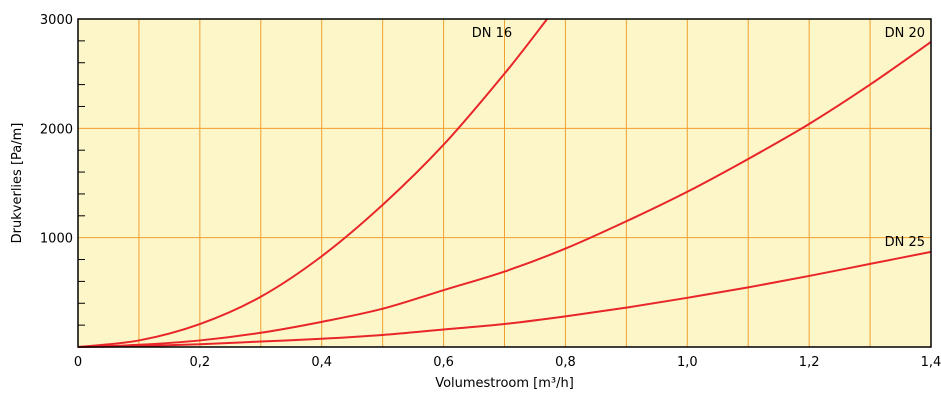 The image size is (941, 394). I want to click on y-tick-label: 2000, so click(56, 129).